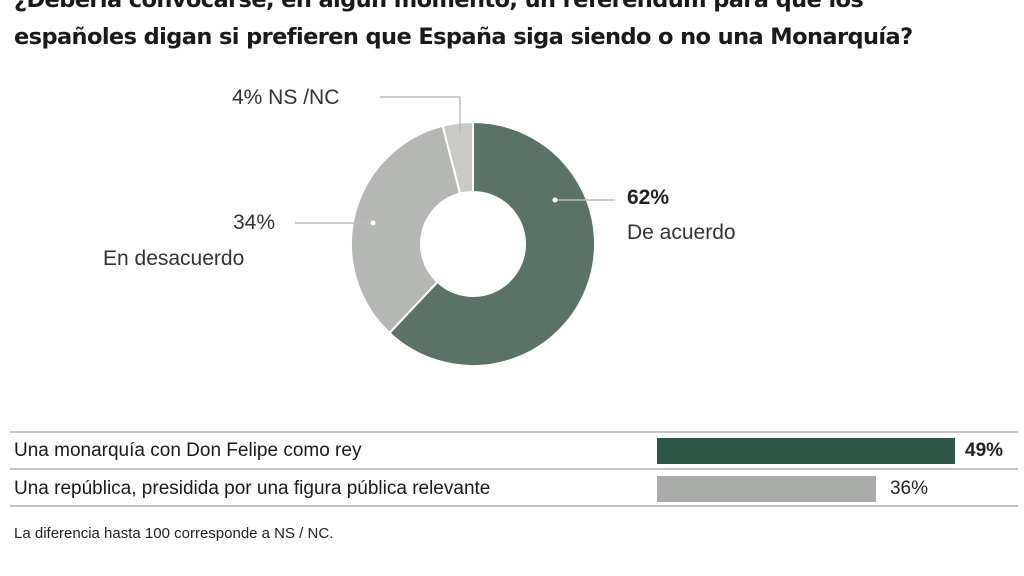  Describe the element at coordinates (286, 97) in the screenshot. I see `label-ns-nc: 4% NS /NC` at that location.